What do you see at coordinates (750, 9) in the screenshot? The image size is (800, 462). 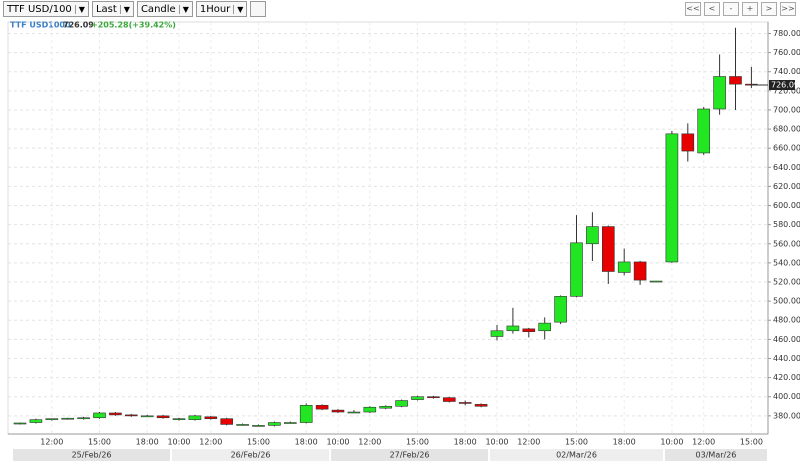 I see `nav-button: +` at bounding box center [750, 9].